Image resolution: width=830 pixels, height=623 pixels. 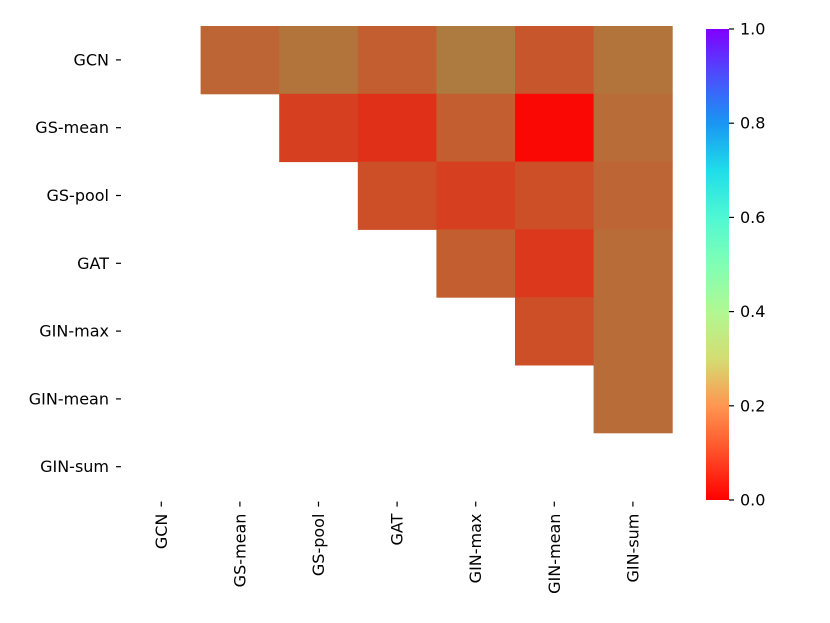 I want to click on column-label: GAT, so click(x=397, y=529).